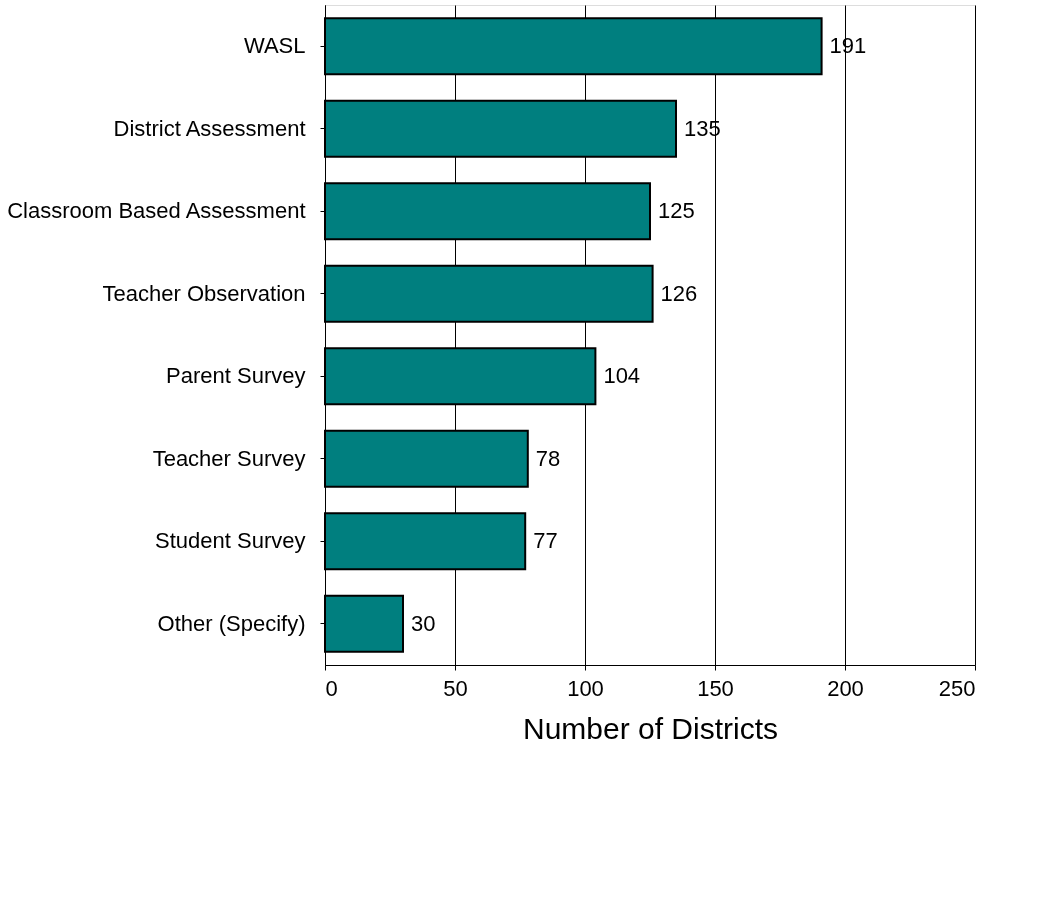  What do you see at coordinates (545, 541) in the screenshot?
I see `data-label: 77` at bounding box center [545, 541].